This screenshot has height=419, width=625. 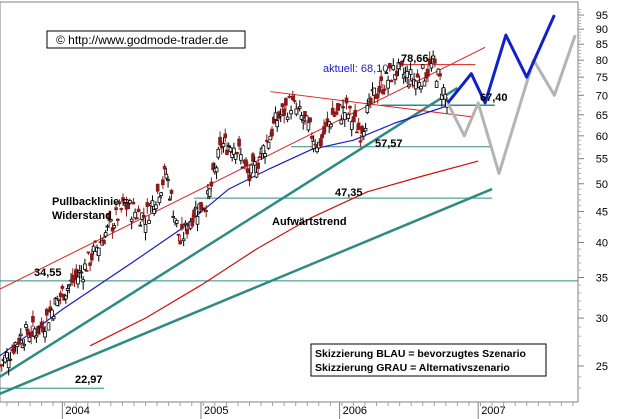 I want to click on y-axis: 25 30 35 40 45 50 55 60 65 70 75 80 85 90 95, so click(x=593, y=199).